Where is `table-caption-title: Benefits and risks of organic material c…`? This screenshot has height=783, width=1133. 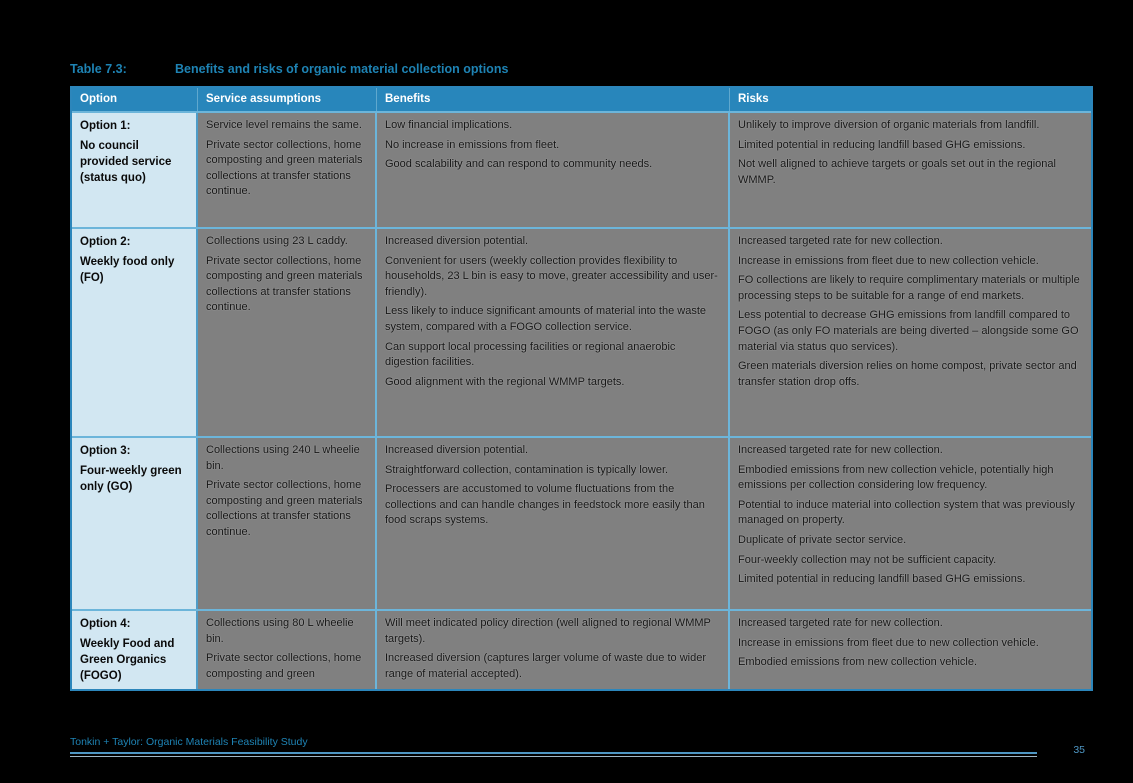 table-caption-title: Benefits and risks of organic material c… is located at coordinates (342, 69).